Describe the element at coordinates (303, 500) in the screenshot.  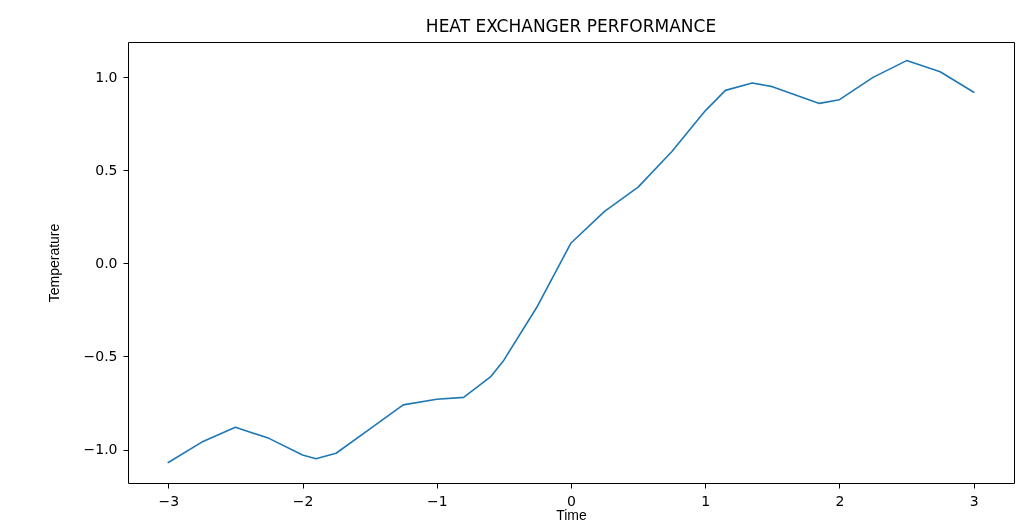
I see `x-tick-label: −2` at that location.